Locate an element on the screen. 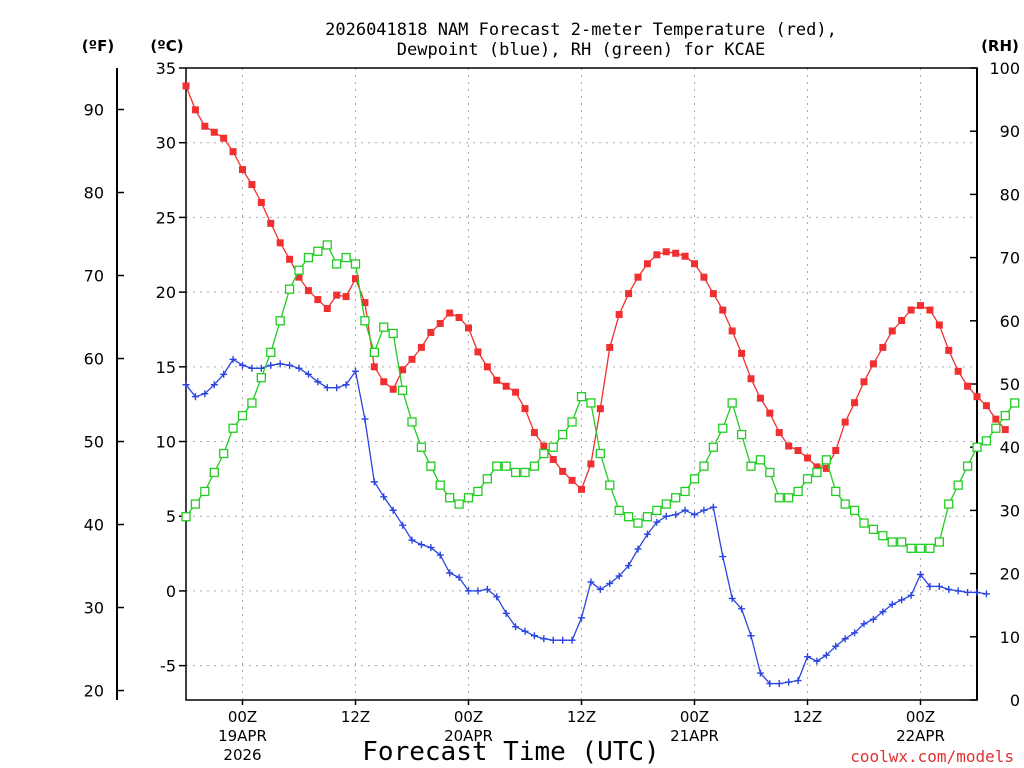 Image resolution: width=1024 pixels, height=768 pixels. rh-tick-label: 70 is located at coordinates (1010, 258).